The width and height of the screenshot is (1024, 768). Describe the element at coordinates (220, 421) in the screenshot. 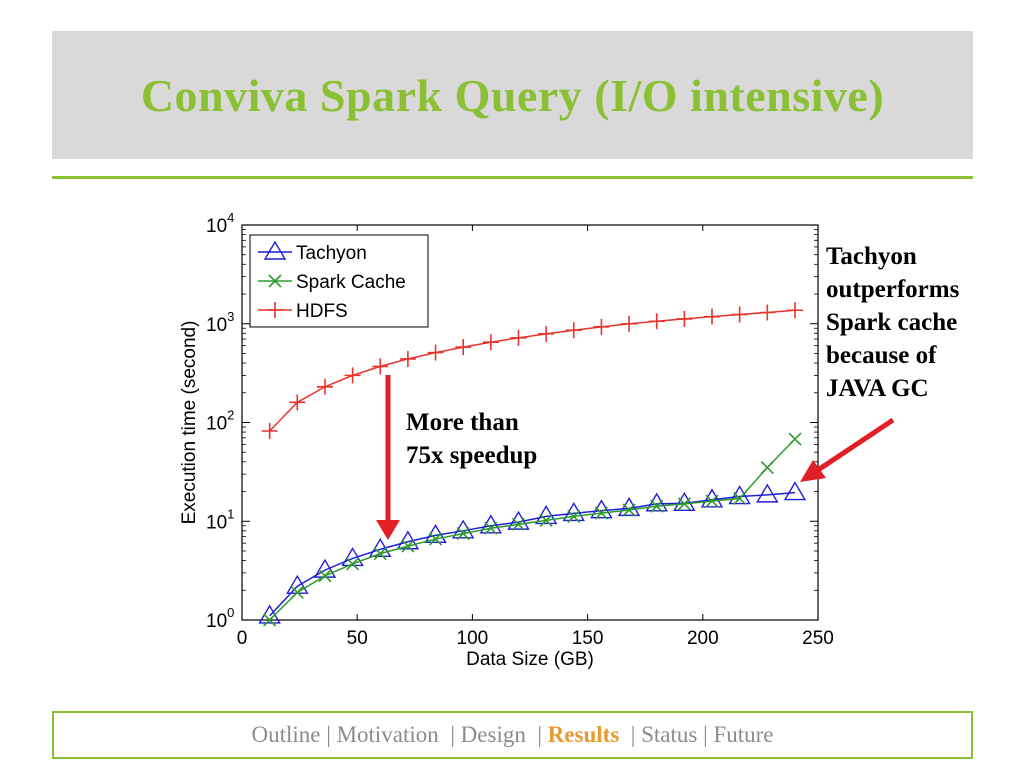

I see `y-tick-label: 10²` at that location.